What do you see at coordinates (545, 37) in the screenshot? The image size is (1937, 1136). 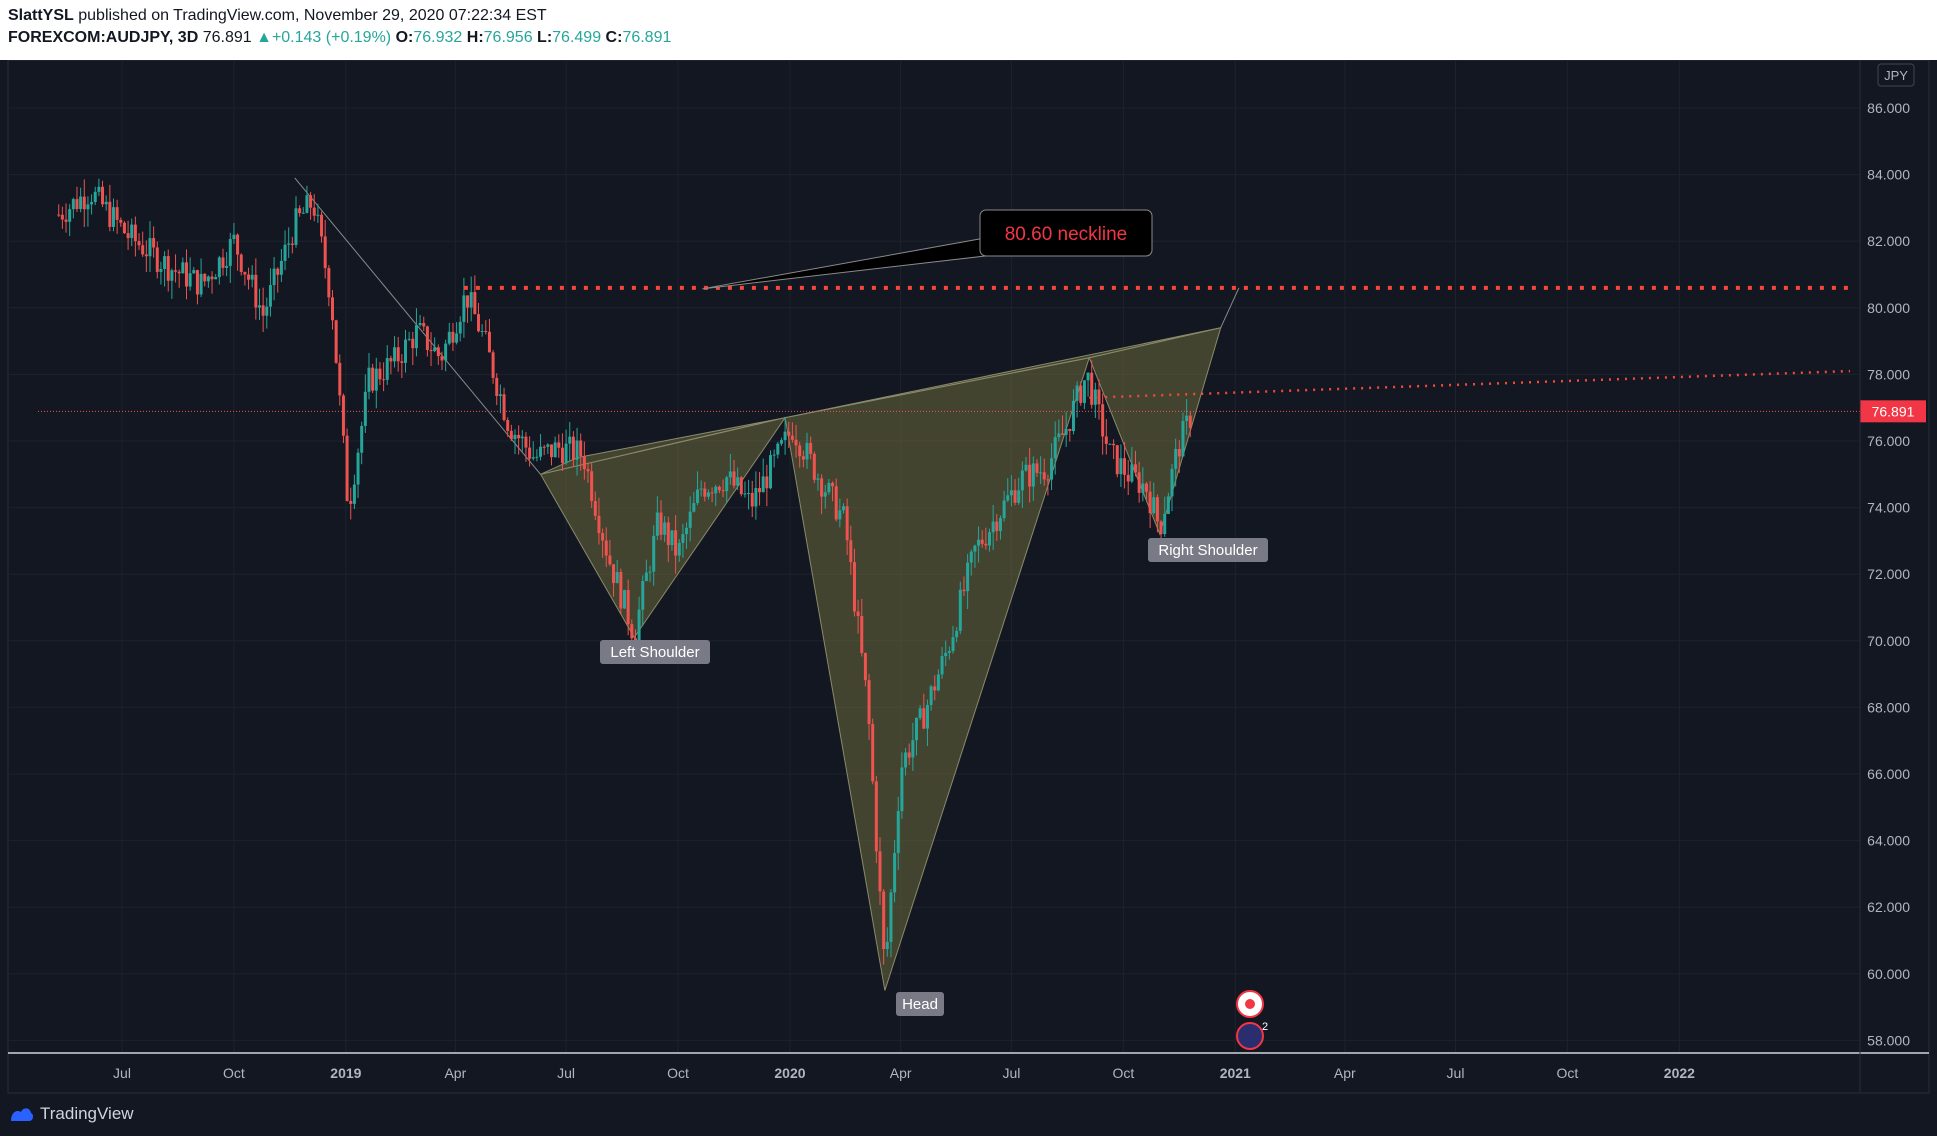 I see `low-label: L:` at bounding box center [545, 37].